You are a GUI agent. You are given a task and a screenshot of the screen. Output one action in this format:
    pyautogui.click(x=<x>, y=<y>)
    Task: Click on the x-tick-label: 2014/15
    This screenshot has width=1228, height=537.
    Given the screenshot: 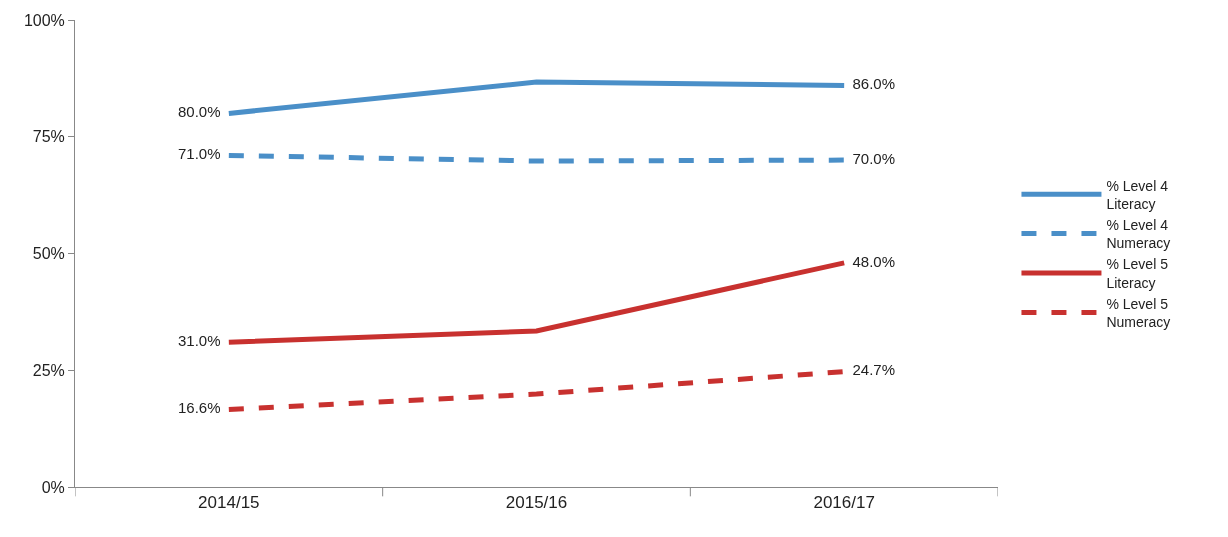 What is the action you would take?
    pyautogui.click(x=229, y=503)
    